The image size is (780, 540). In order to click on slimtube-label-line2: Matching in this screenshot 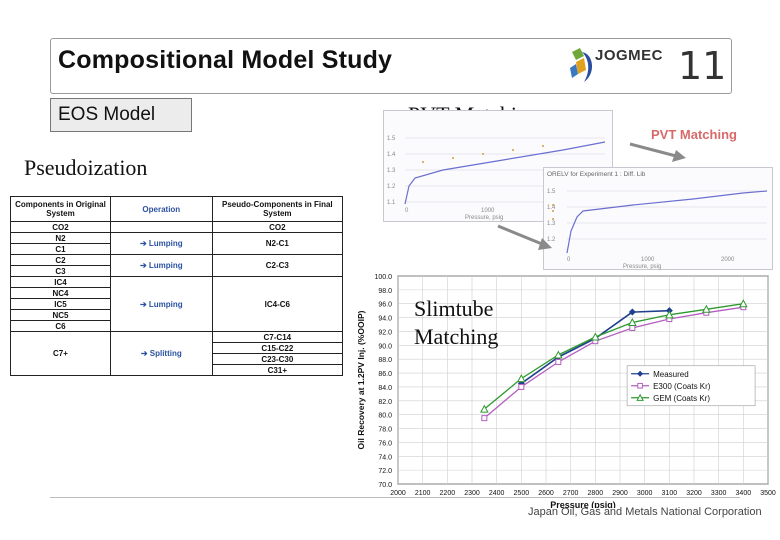, I will do `click(456, 336)`.